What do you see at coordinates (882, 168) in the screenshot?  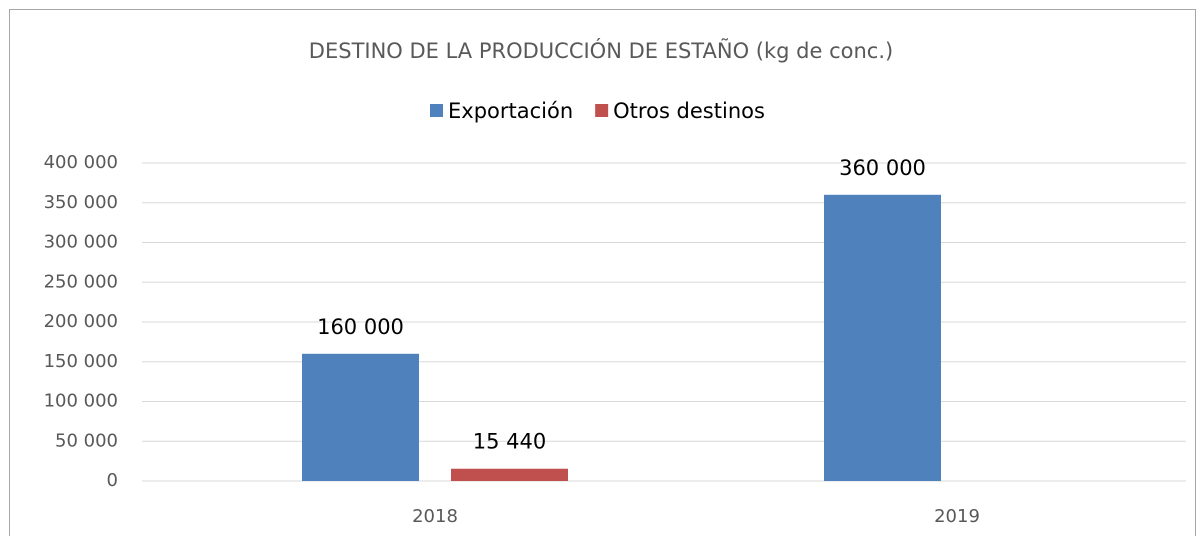 I see `data-label: 360 000` at bounding box center [882, 168].